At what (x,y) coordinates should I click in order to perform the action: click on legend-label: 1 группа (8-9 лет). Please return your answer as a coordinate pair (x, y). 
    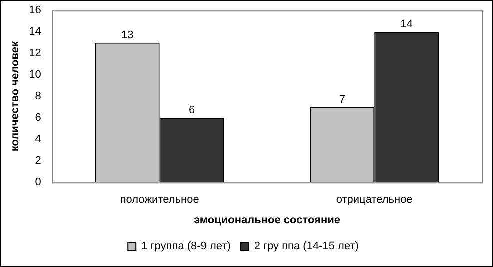
    Looking at the image, I should click on (186, 246).